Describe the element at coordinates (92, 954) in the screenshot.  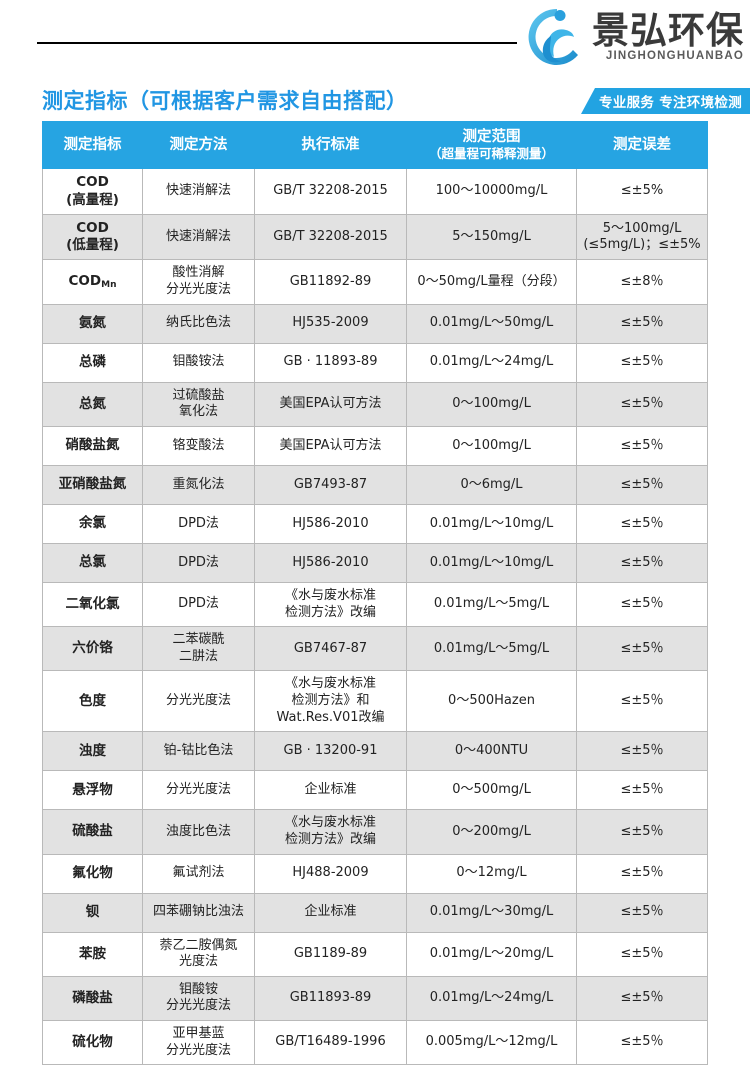
I see `cell-index: 苯胺` at that location.